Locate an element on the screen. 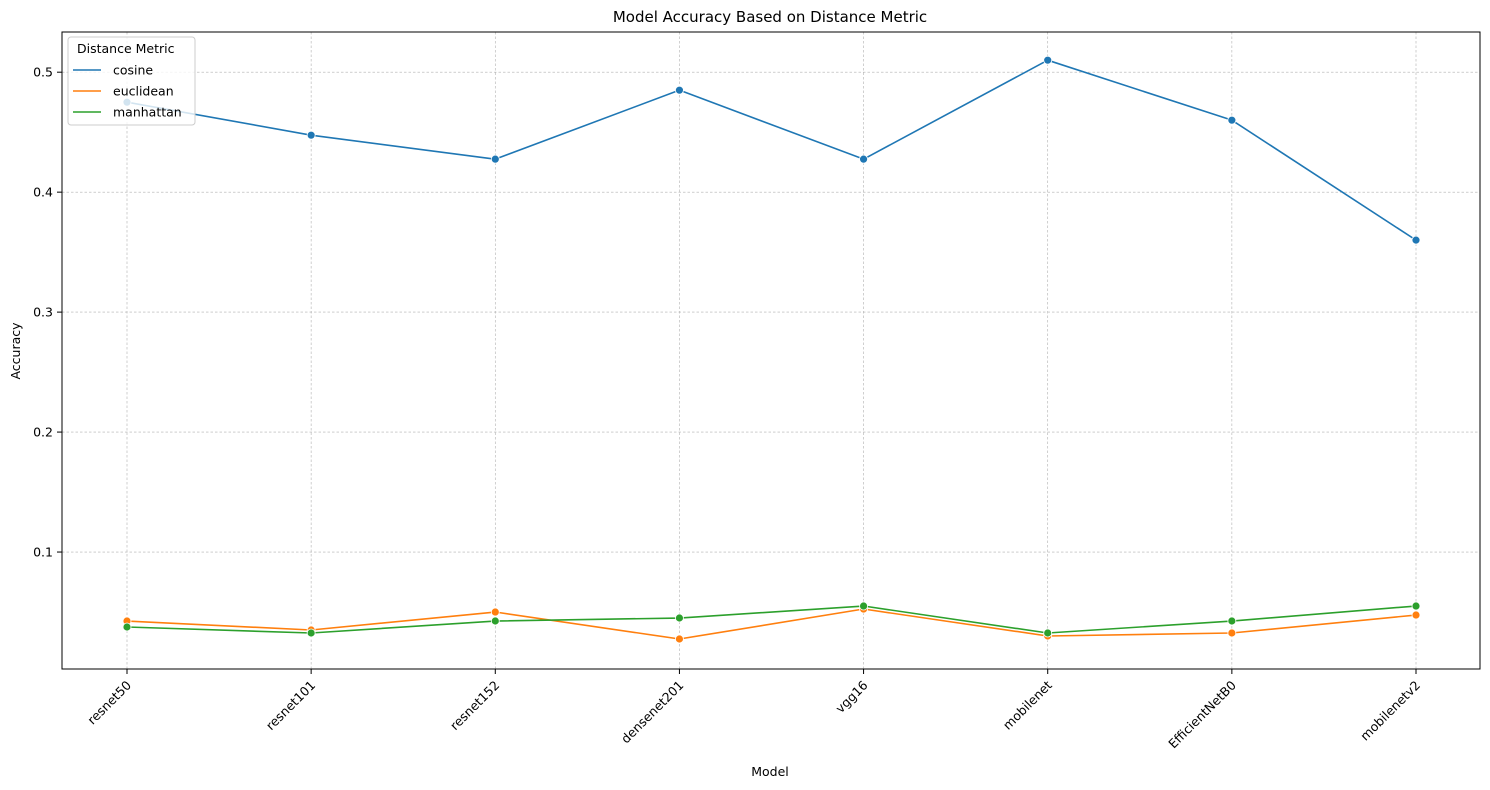 The width and height of the screenshot is (1490, 790). series-manhattan is located at coordinates (771, 619).